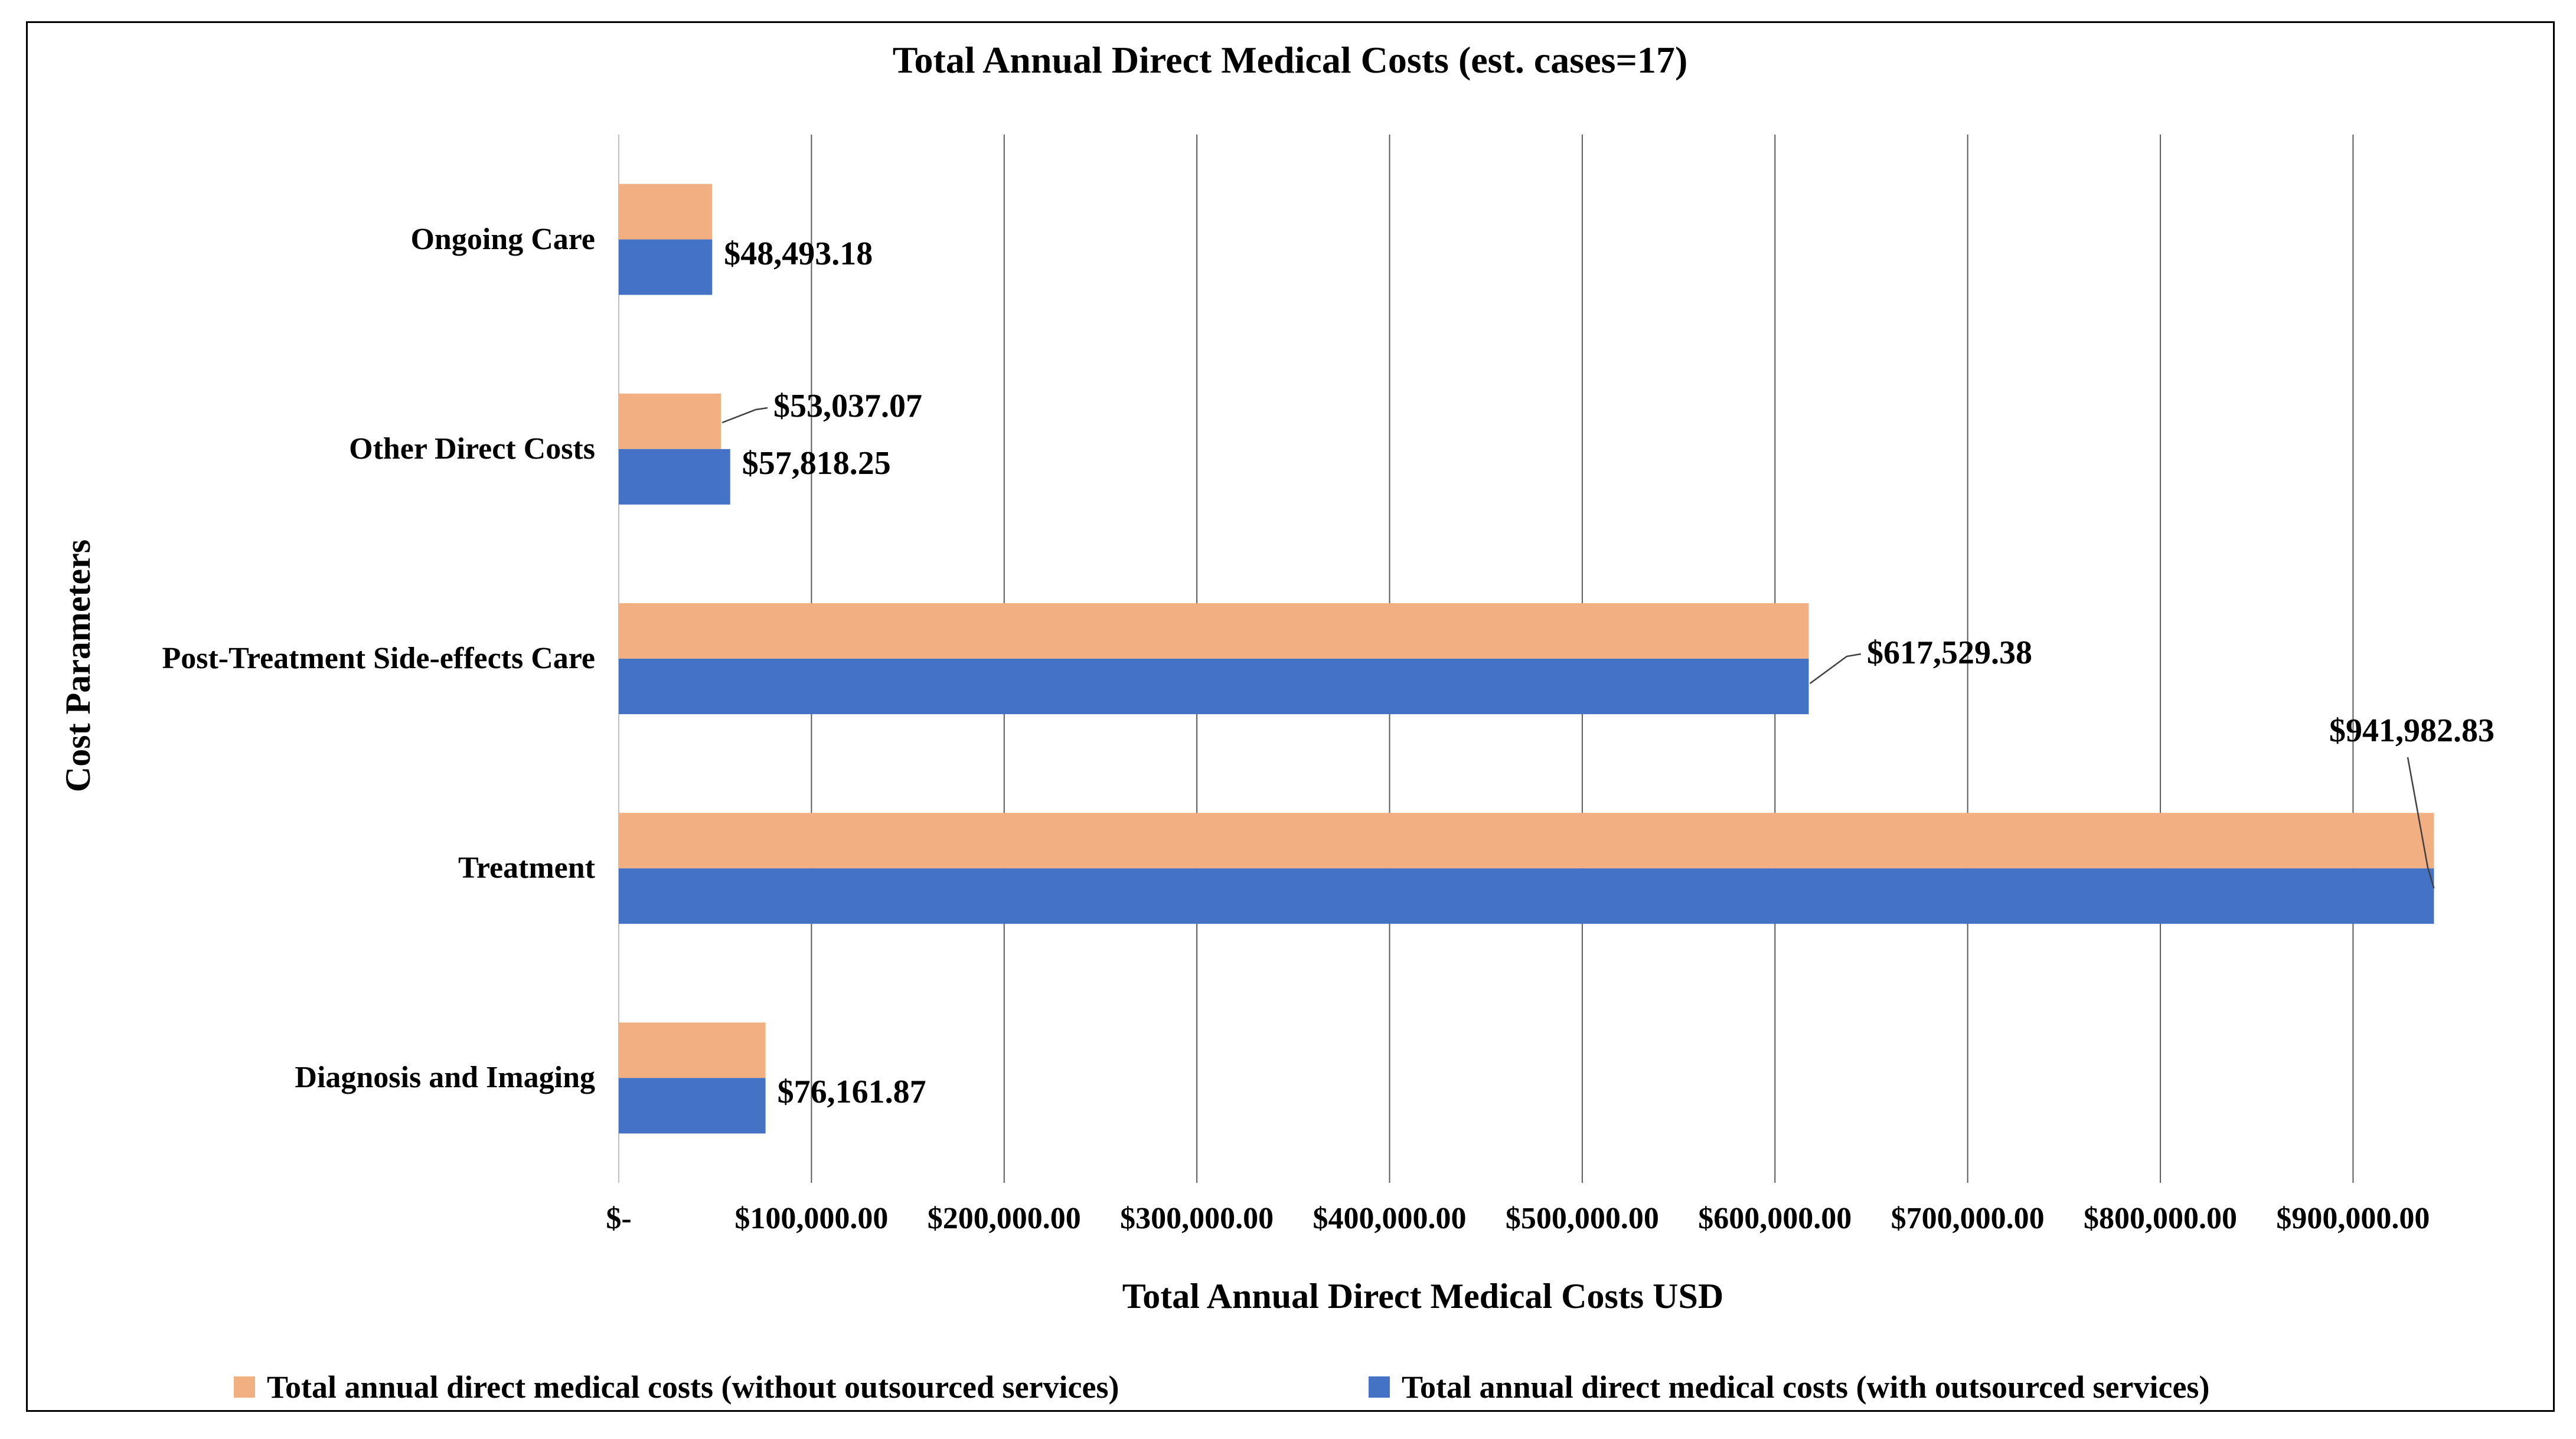 Image resolution: width=2576 pixels, height=1439 pixels. I want to click on x-tick-label-3: $300,000.00, so click(1197, 1218).